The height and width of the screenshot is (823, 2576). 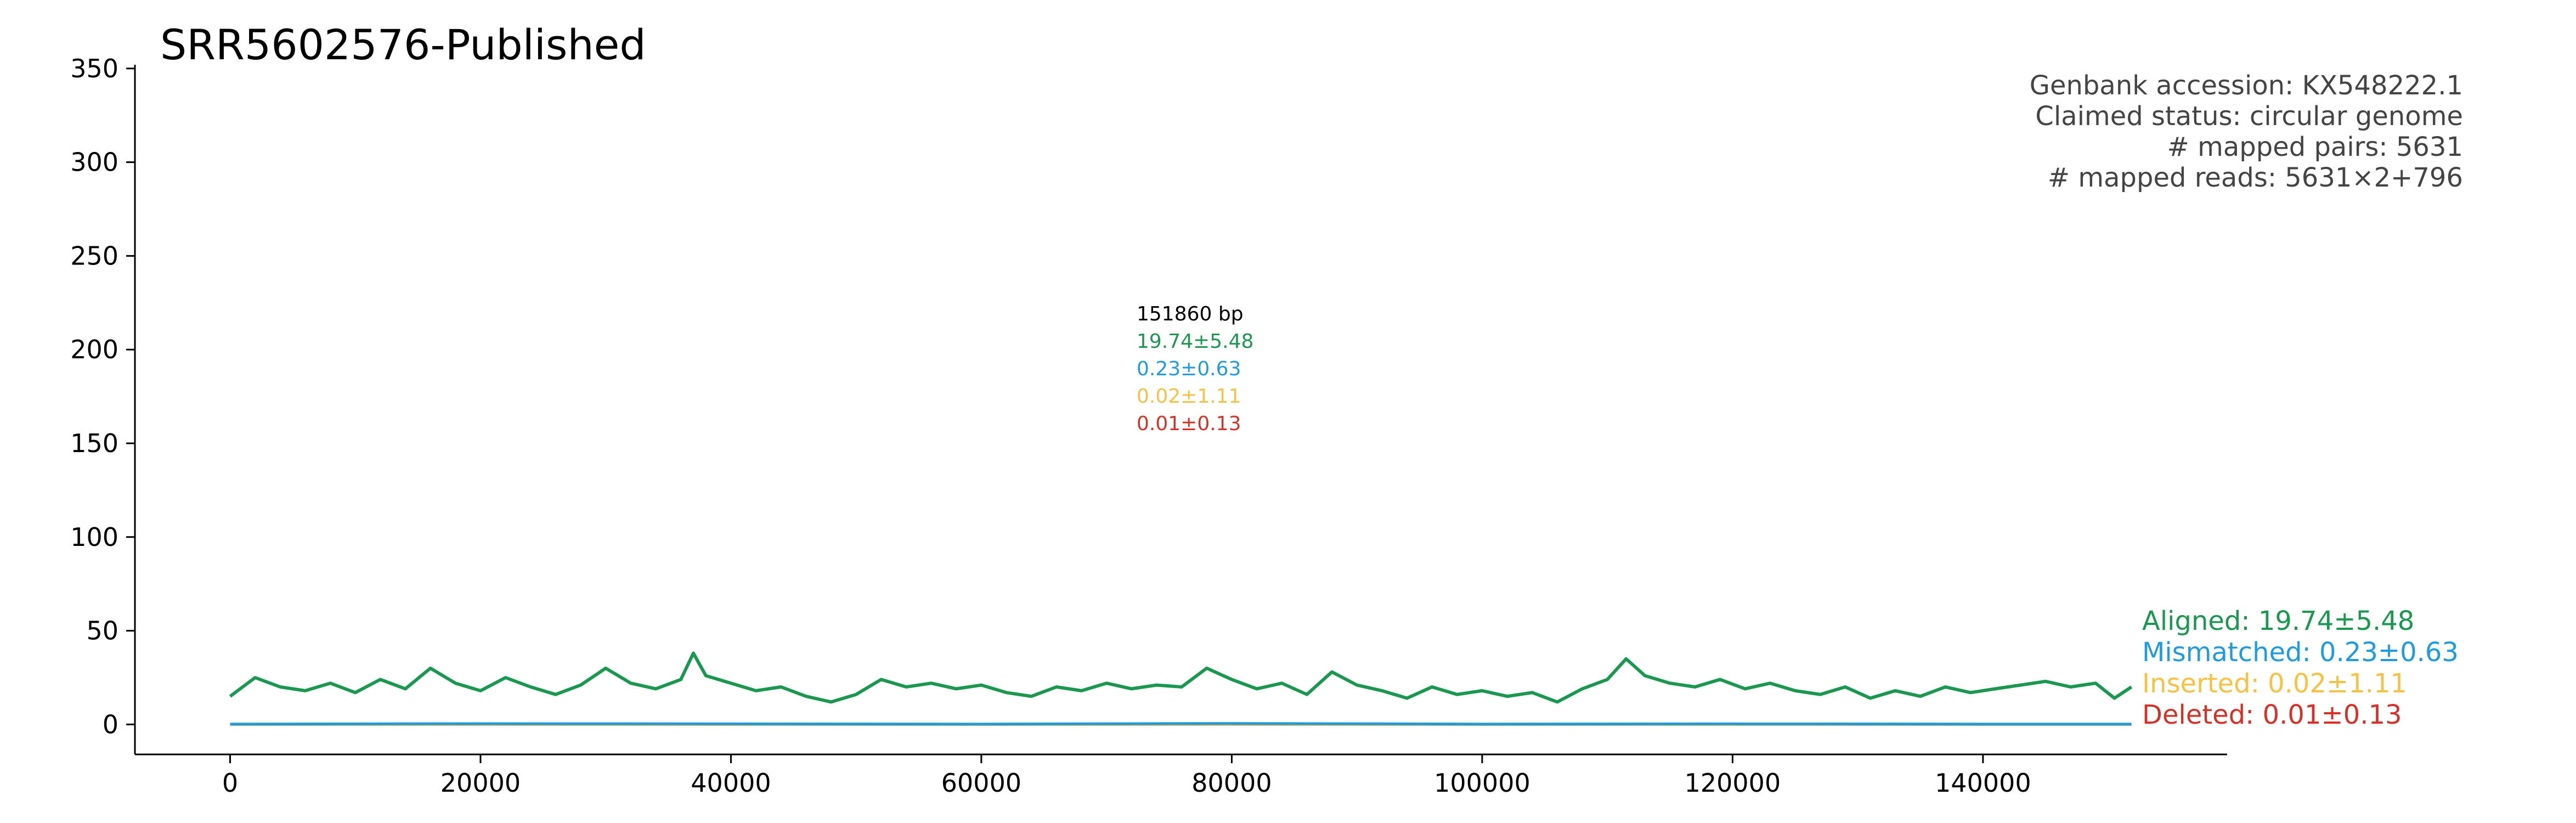 I want to click on y-tick-label: 0, so click(x=110, y=724).